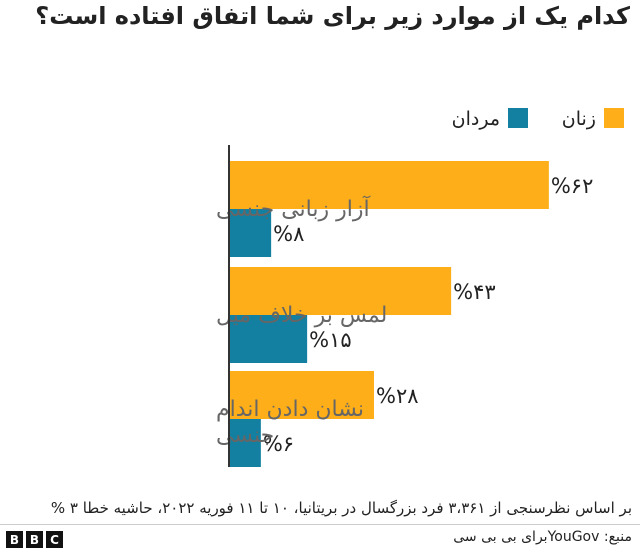  Describe the element at coordinates (476, 119) in the screenshot. I see `legend-label: مردان` at that location.